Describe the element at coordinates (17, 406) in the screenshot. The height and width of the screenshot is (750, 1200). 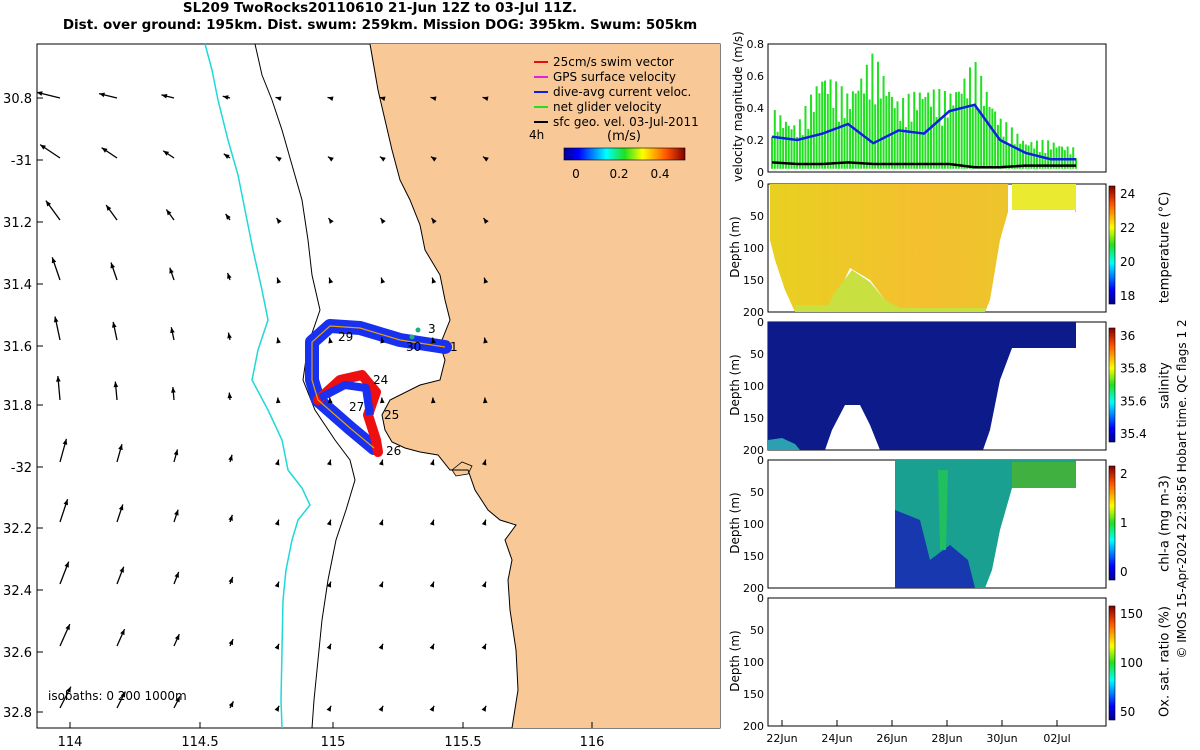
I see `lat-tick-label: 31.8` at that location.